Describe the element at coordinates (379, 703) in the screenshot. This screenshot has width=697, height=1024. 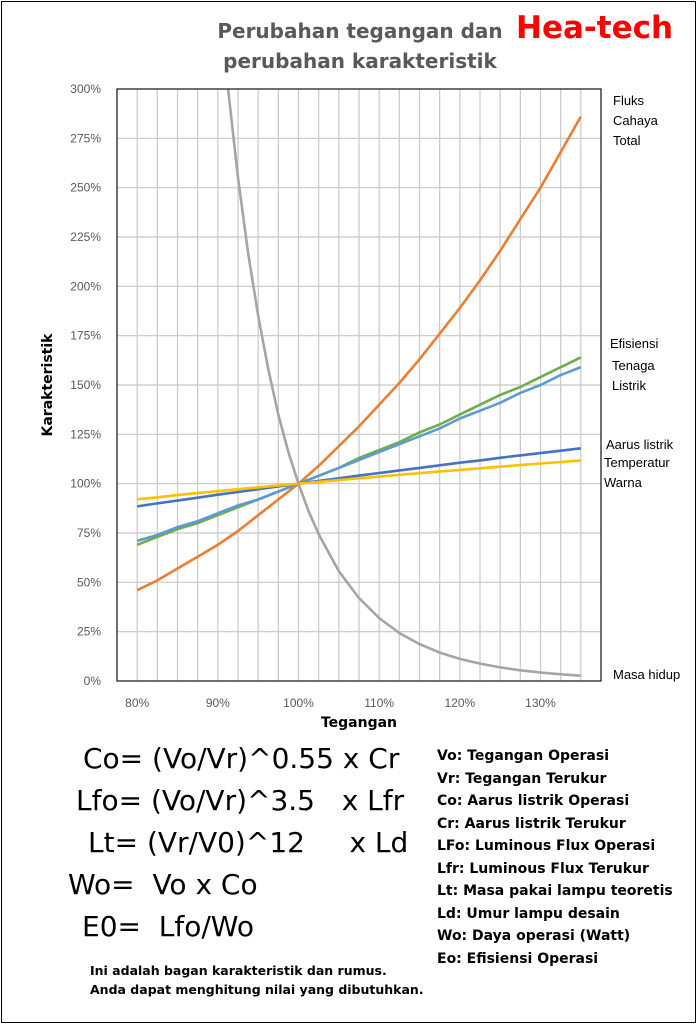
I see `x-tick-label: 110%` at that location.